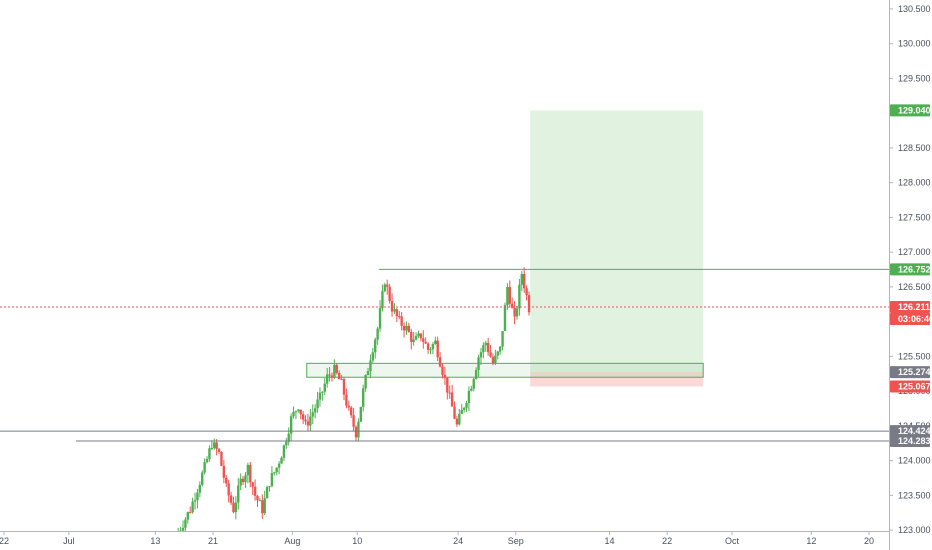 The width and height of the screenshot is (932, 550). What do you see at coordinates (914, 441) in the screenshot?
I see `price-tag-label: 124.283` at bounding box center [914, 441].